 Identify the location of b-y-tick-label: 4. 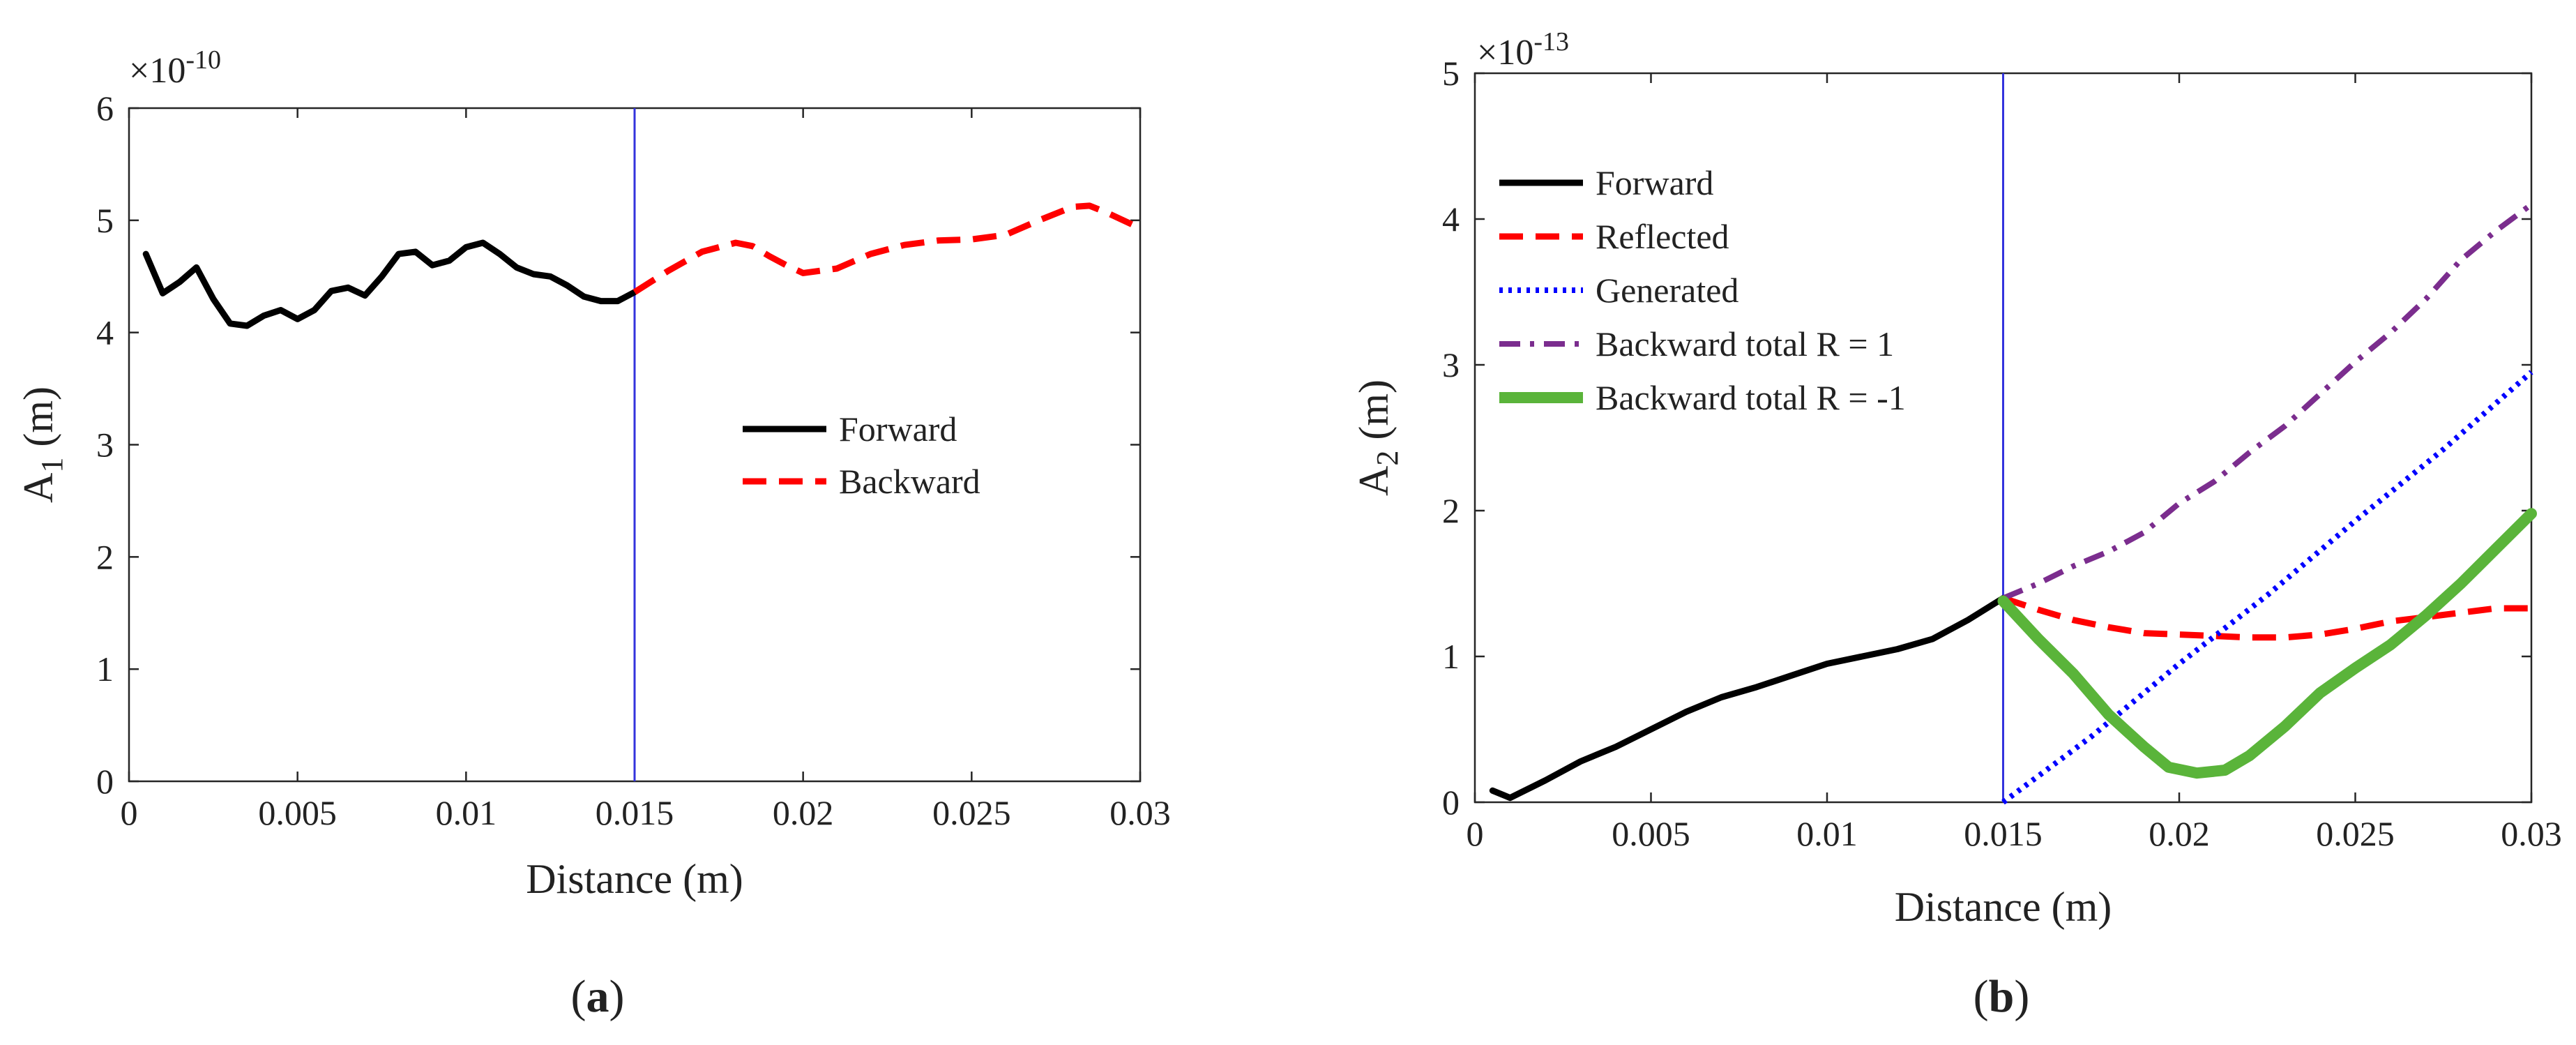
(1451, 219).